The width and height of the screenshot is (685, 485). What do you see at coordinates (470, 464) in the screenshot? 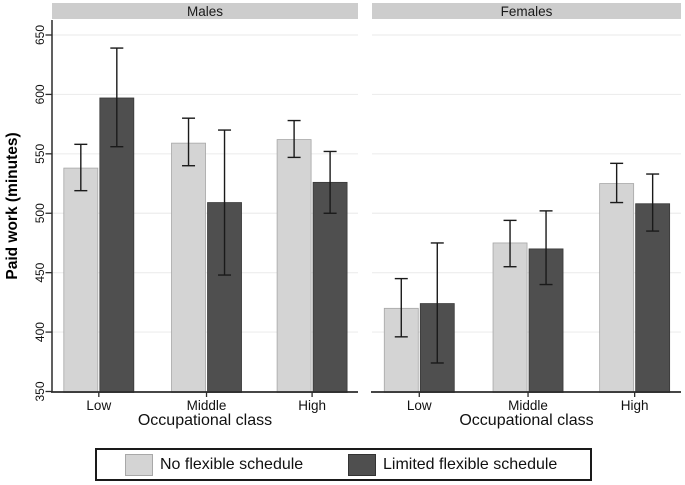
I see `legend-label-limited-flexible: Limited flexible schedule` at bounding box center [470, 464].